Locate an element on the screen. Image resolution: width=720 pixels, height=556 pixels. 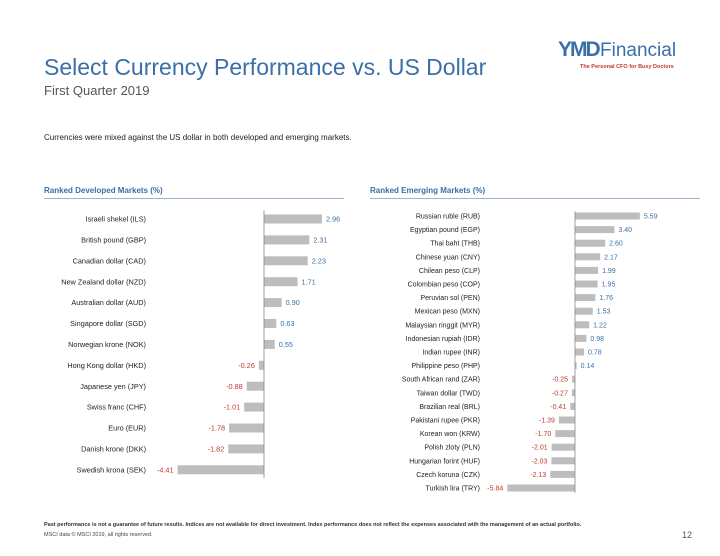
value-label: 2.60 is located at coordinates (616, 244).